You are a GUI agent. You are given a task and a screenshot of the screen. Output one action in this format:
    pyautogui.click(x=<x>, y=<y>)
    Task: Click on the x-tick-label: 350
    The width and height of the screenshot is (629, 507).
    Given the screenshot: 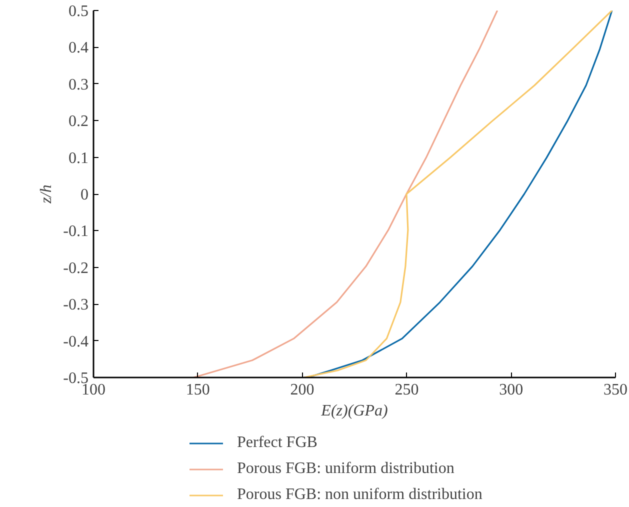 What is the action you would take?
    pyautogui.click(x=616, y=390)
    